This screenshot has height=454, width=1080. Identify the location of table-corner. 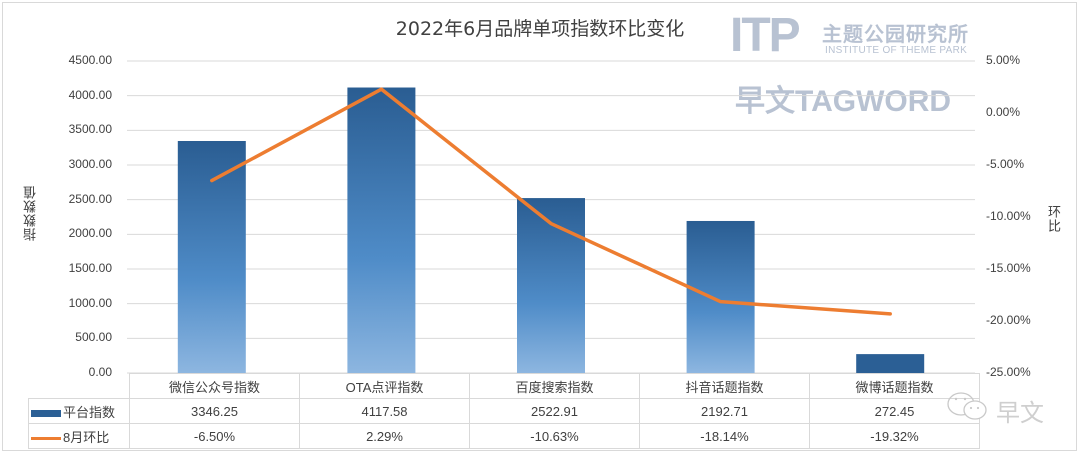
(79, 386).